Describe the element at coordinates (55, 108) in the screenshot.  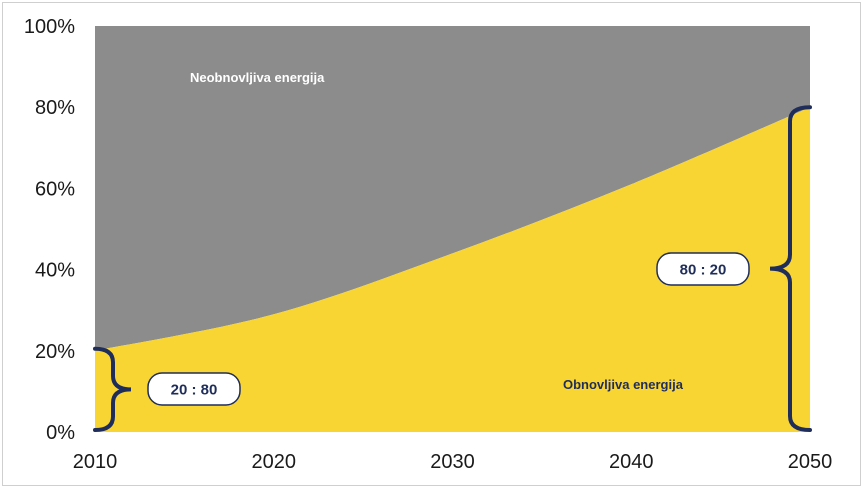
I see `y-tick-label: 80%` at that location.